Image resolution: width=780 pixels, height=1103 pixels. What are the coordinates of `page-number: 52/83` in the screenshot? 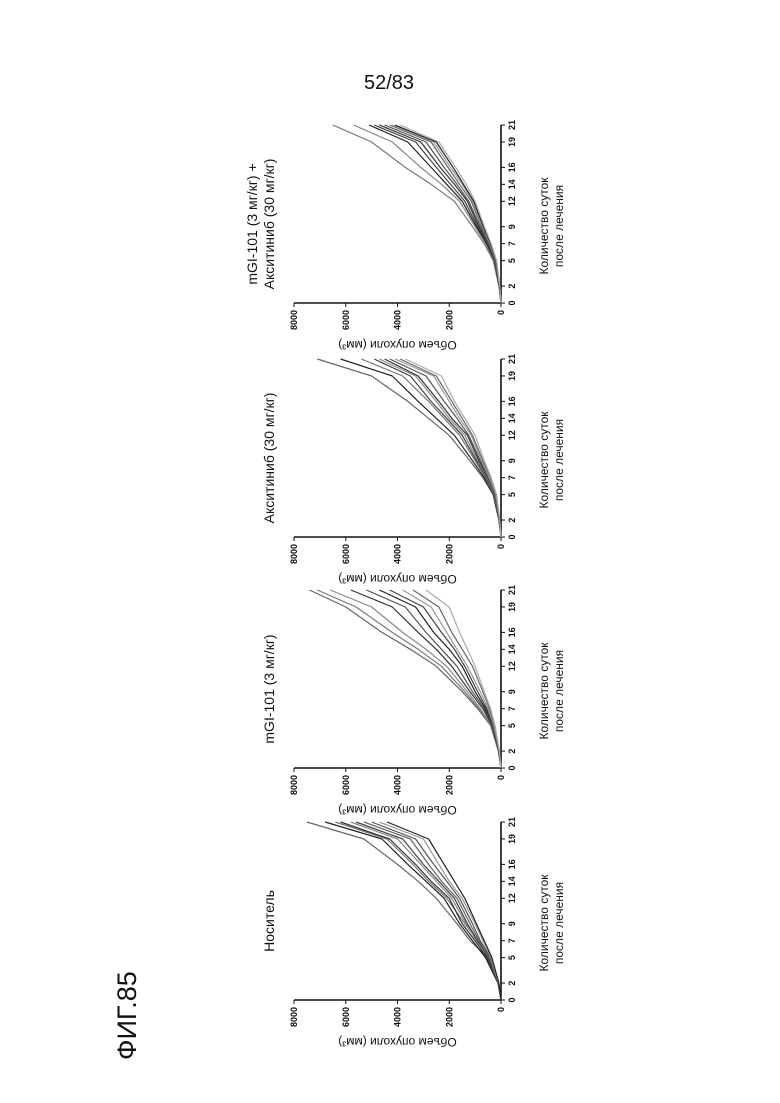 It's located at (389, 83).